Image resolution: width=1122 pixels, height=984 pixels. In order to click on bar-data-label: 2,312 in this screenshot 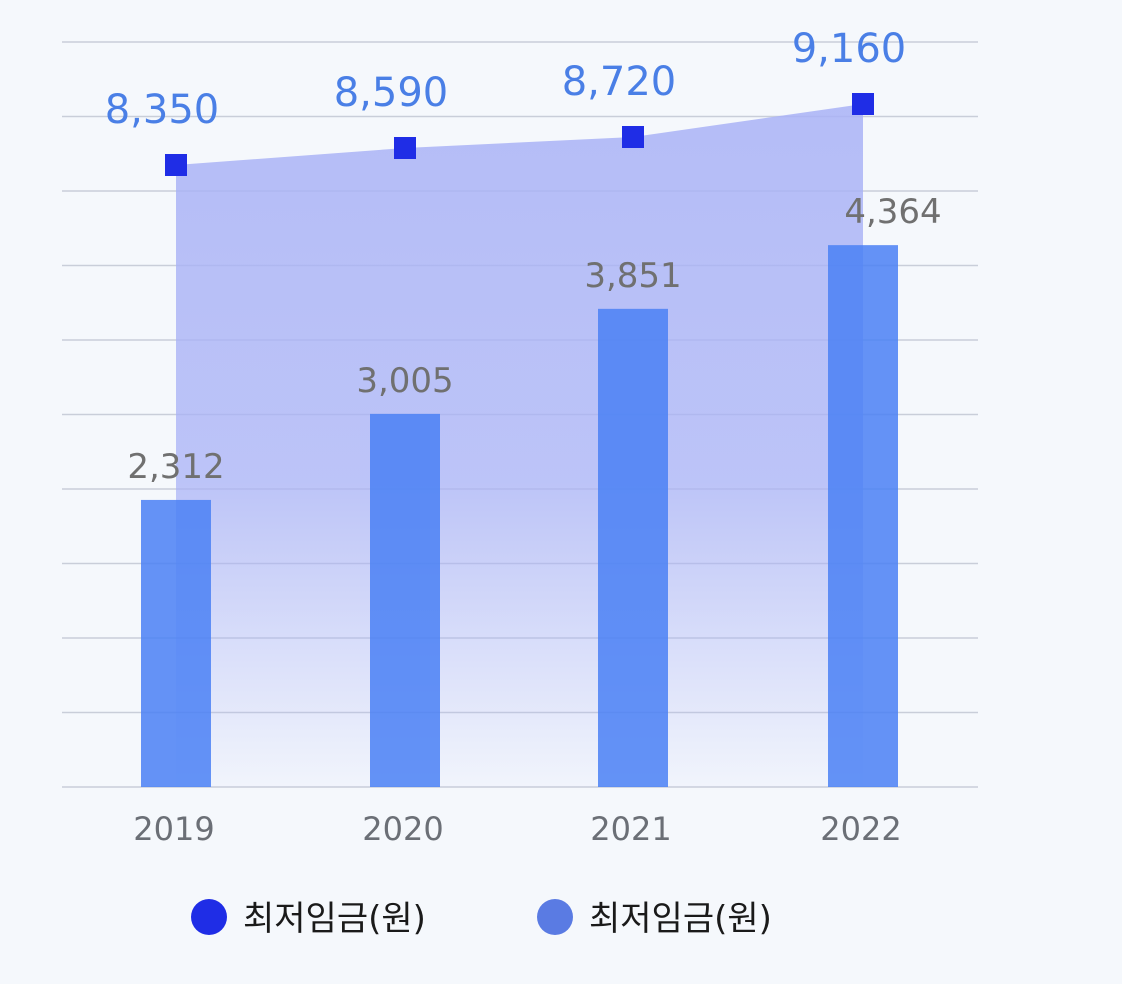, I will do `click(175, 467)`.